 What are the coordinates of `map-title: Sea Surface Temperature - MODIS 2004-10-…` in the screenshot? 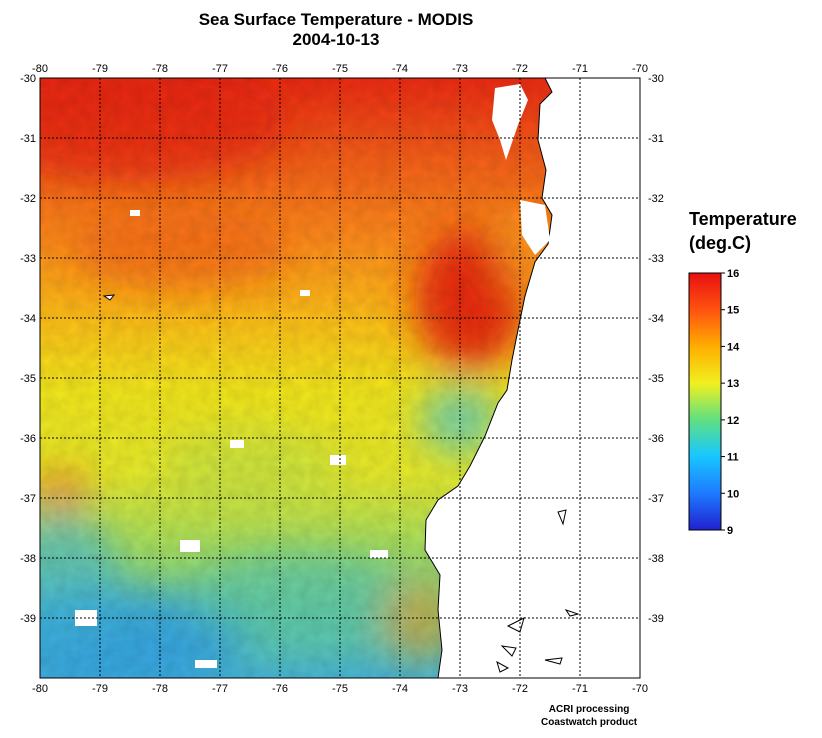 It's located at (336, 30).